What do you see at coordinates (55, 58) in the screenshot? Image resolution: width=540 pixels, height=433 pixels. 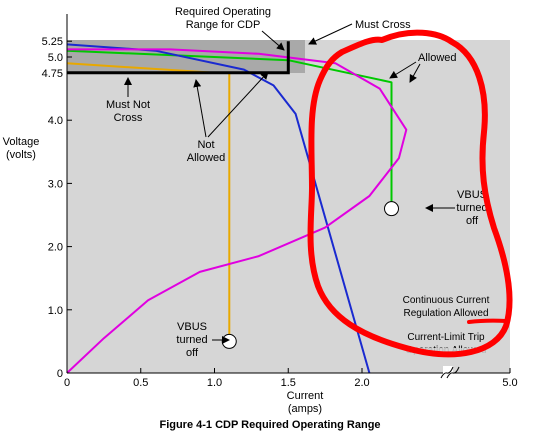 I see `y-tick-label: 5.0` at bounding box center [55, 58].